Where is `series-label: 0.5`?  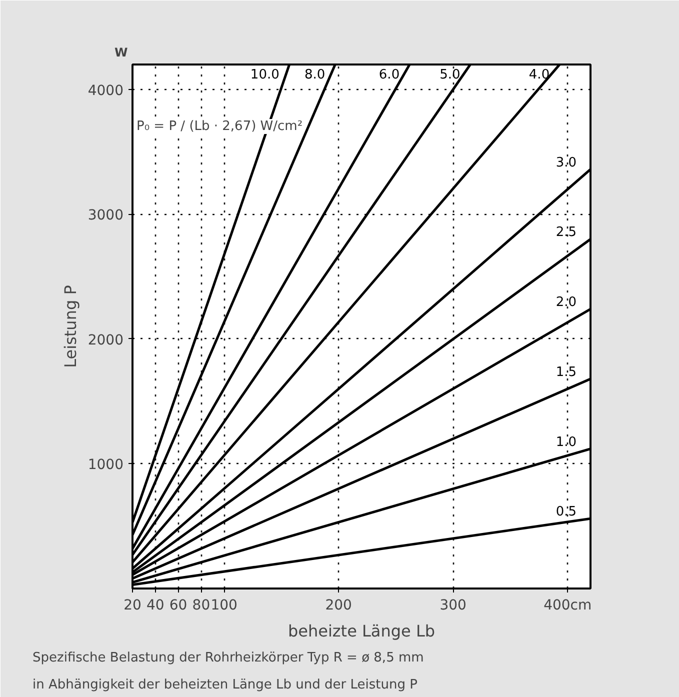
series-label: 0.5 is located at coordinates (566, 512).